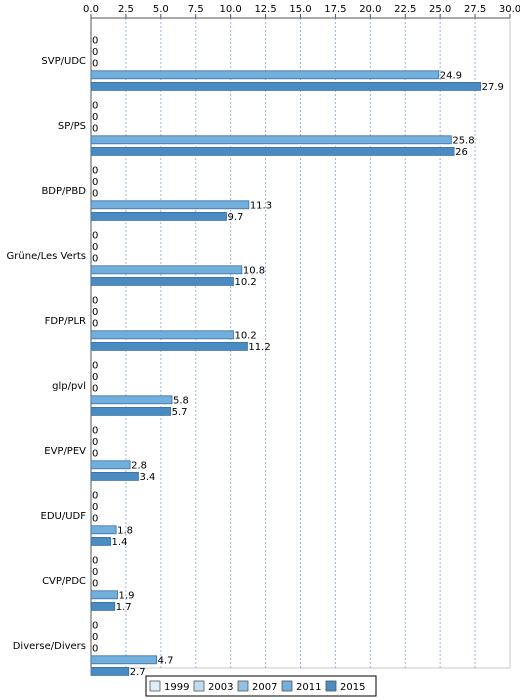  Describe the element at coordinates (125, 530) in the screenshot. I see `data-label: 1.8` at that location.